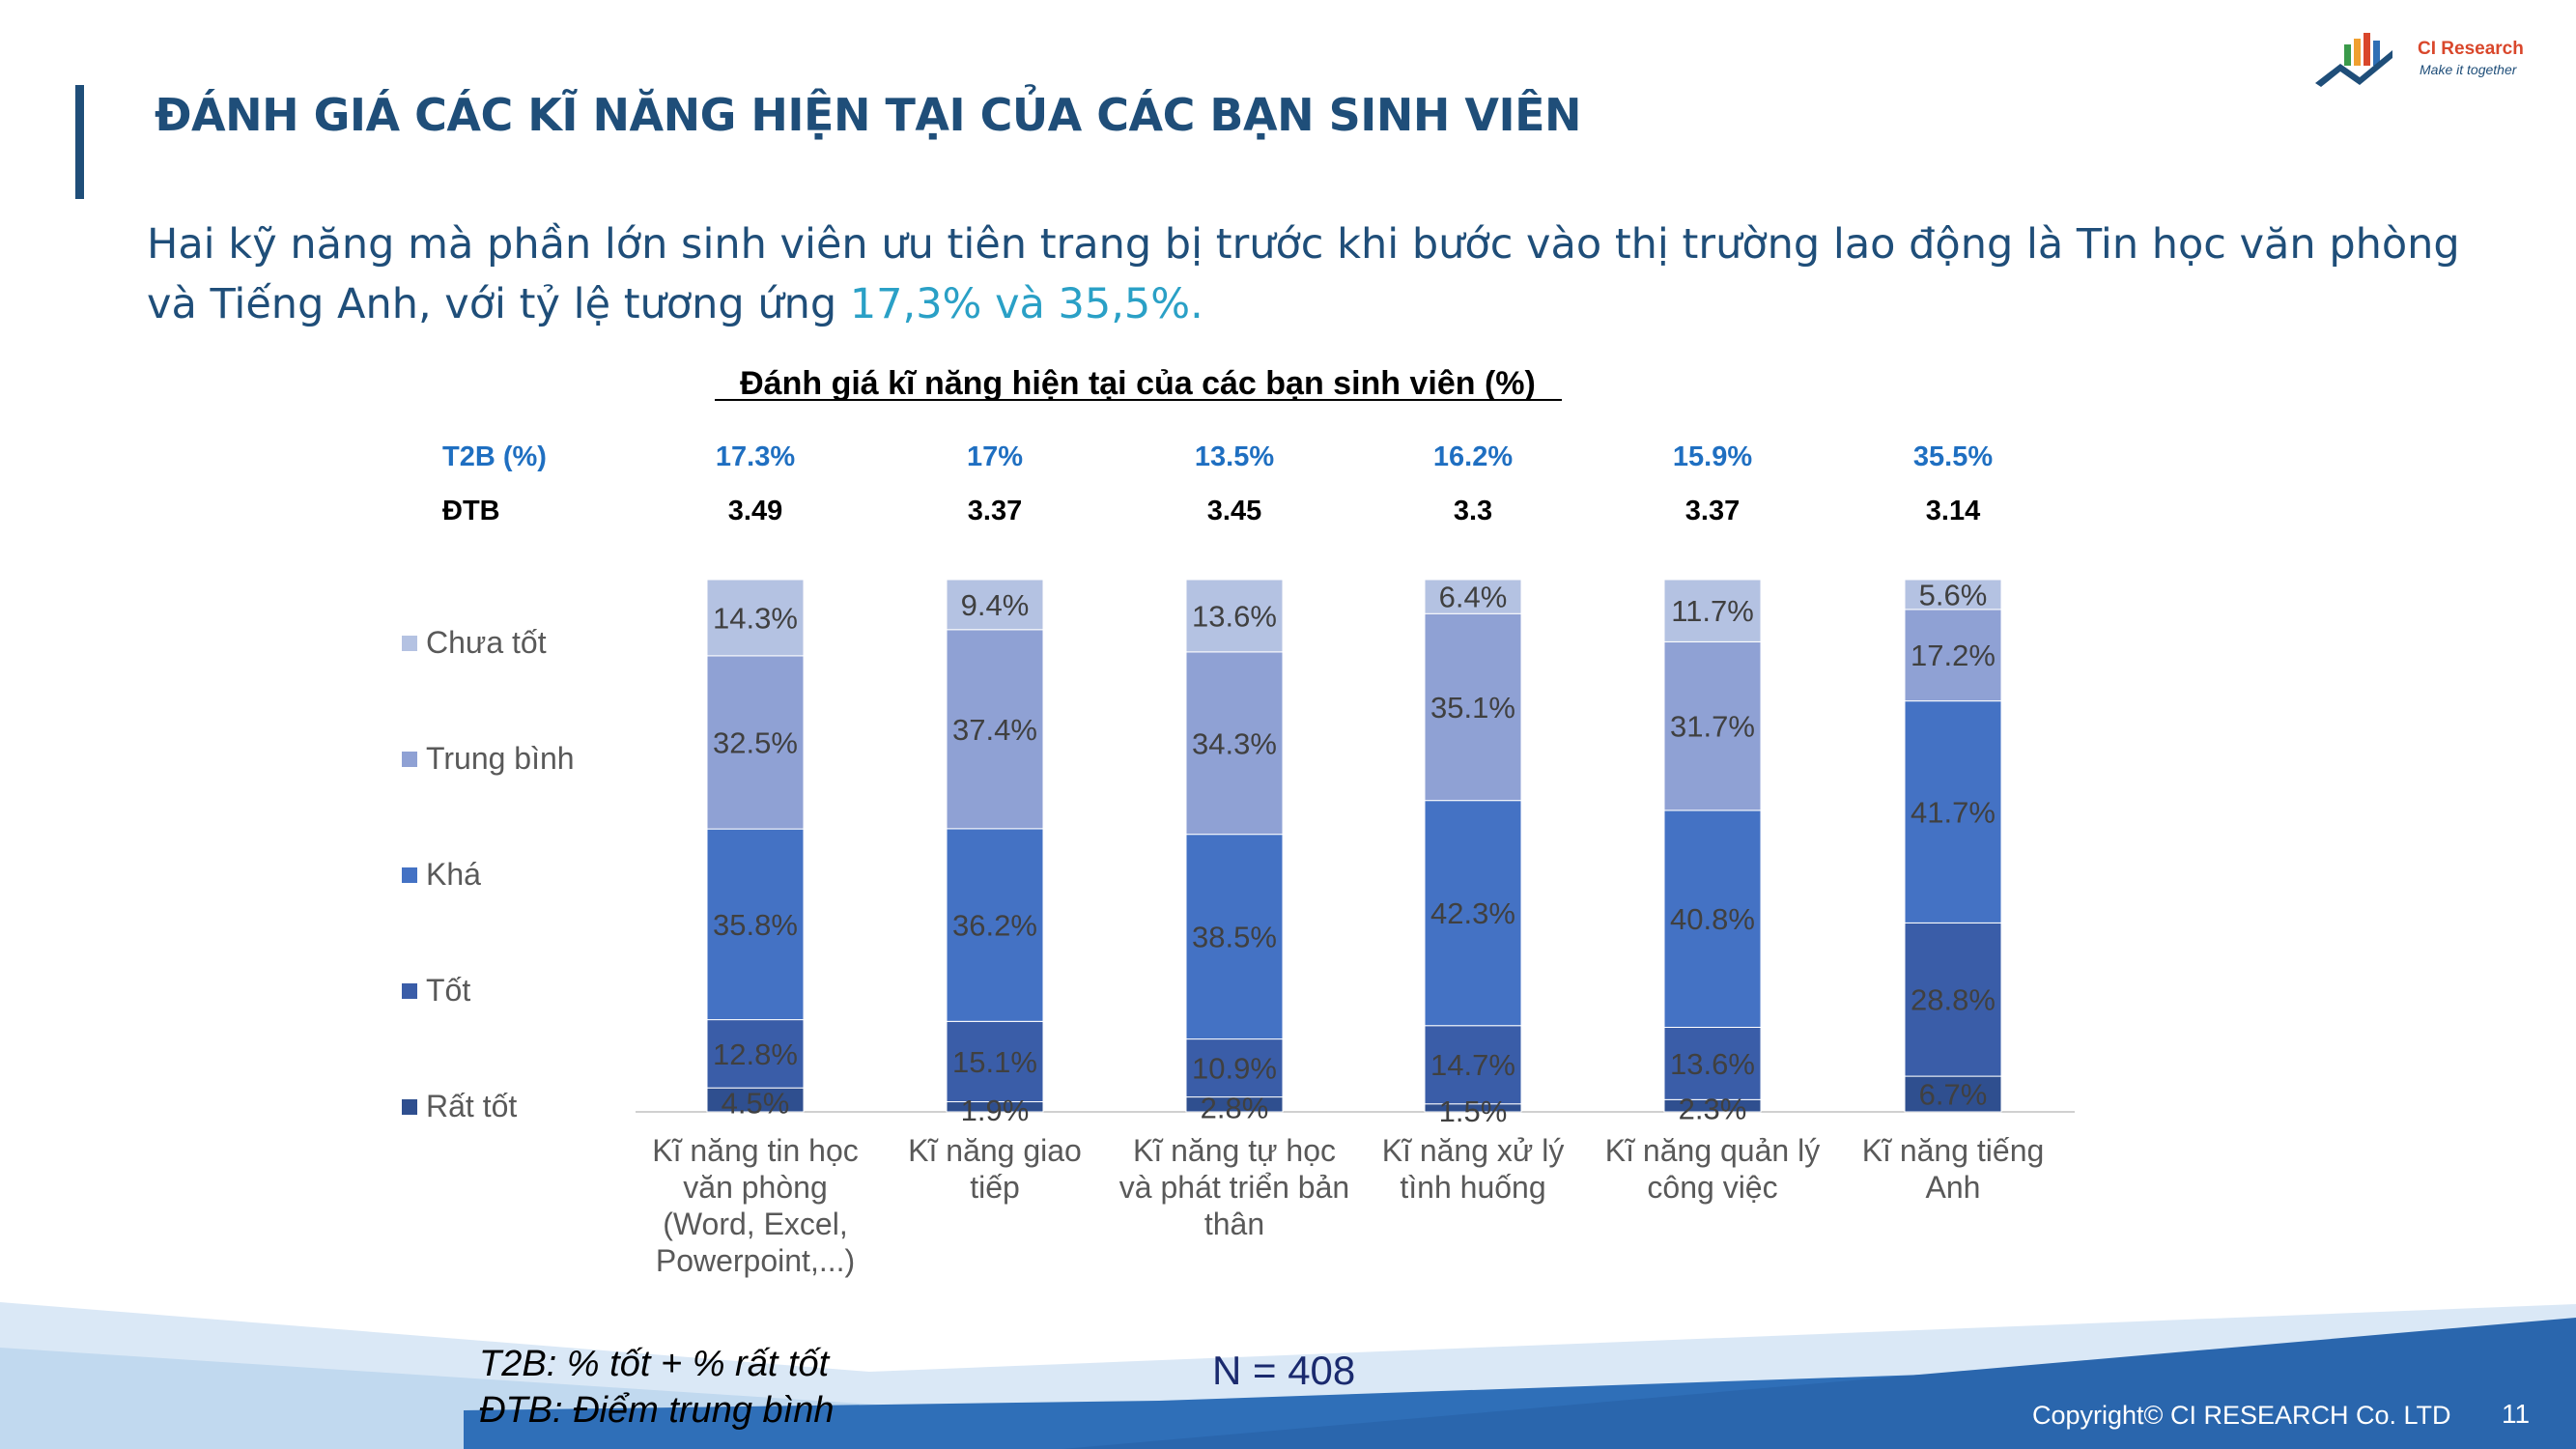  What do you see at coordinates (471, 1106) in the screenshot?
I see `legend-label: Rất tốt` at bounding box center [471, 1106].